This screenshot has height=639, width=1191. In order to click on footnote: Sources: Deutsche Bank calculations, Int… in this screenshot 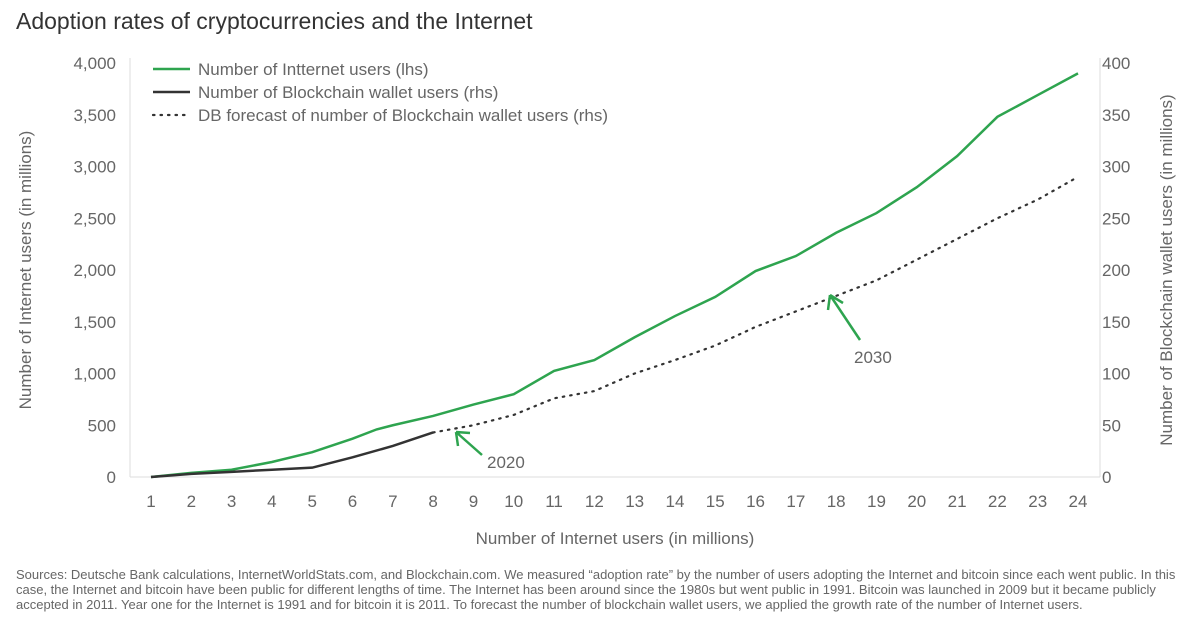, I will do `click(596, 589)`.